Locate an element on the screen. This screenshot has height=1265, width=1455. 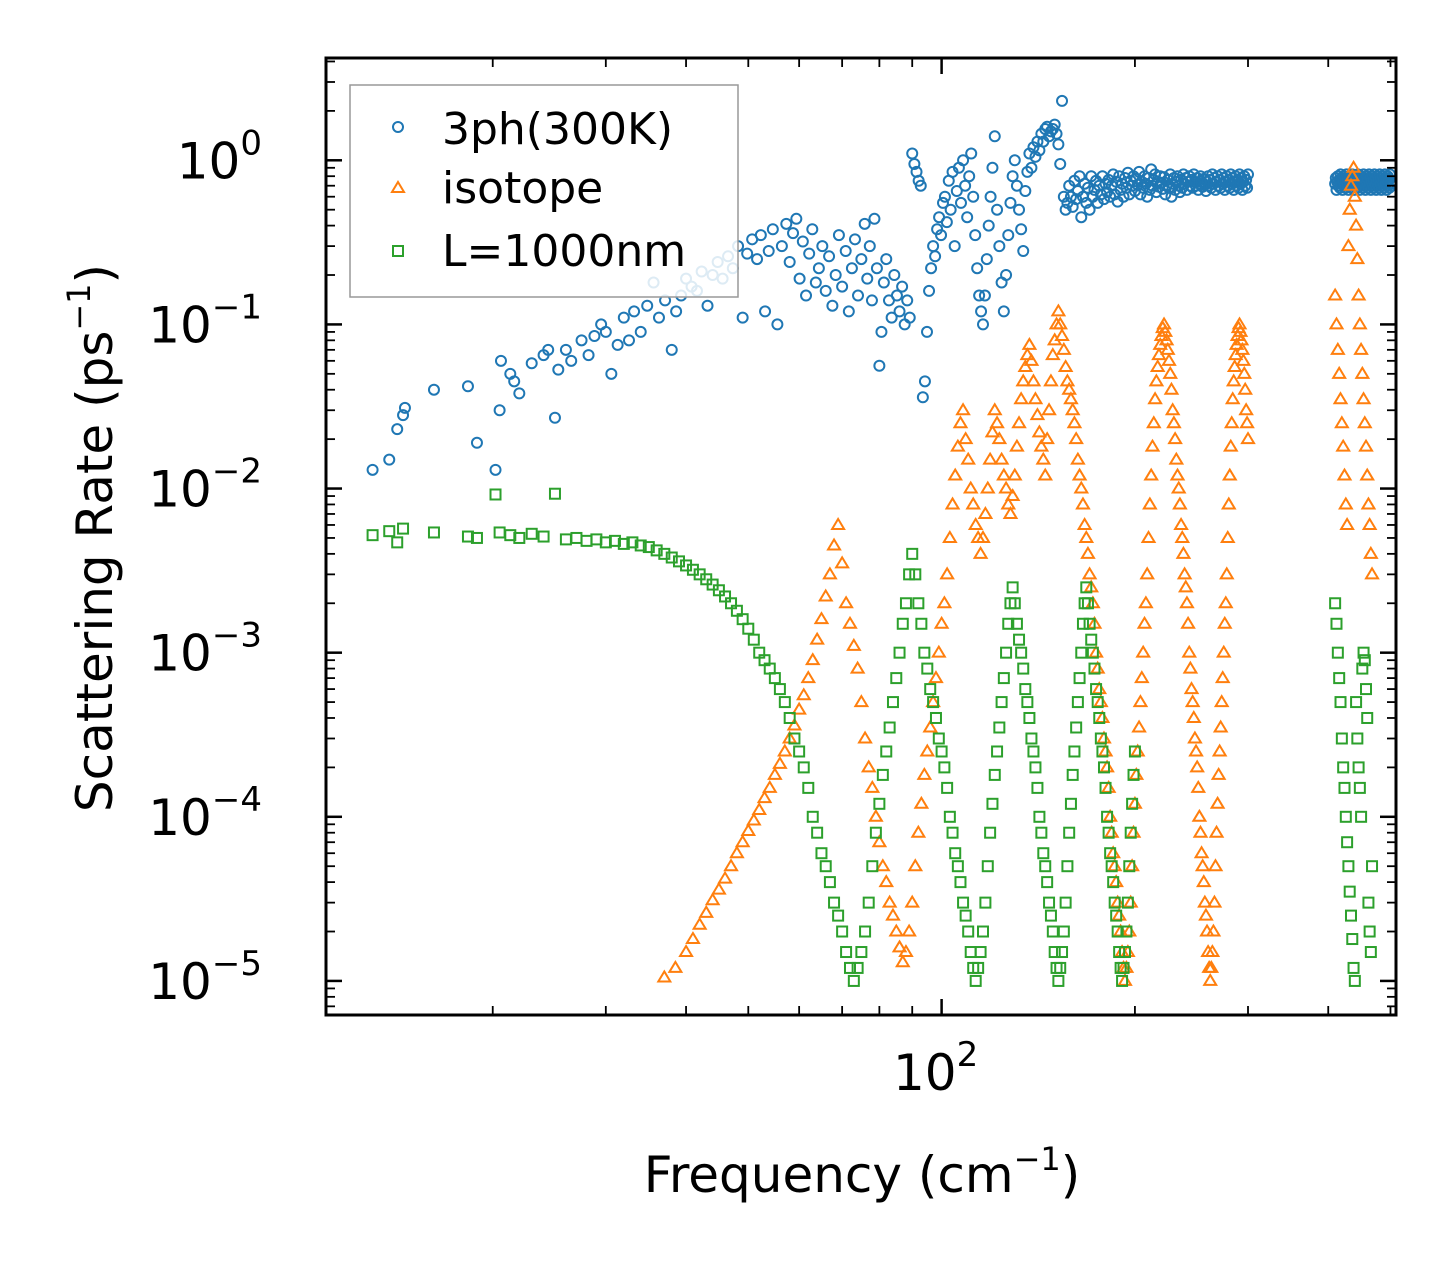
legend-label-l1000: L=1000nm is located at coordinates (564, 251).